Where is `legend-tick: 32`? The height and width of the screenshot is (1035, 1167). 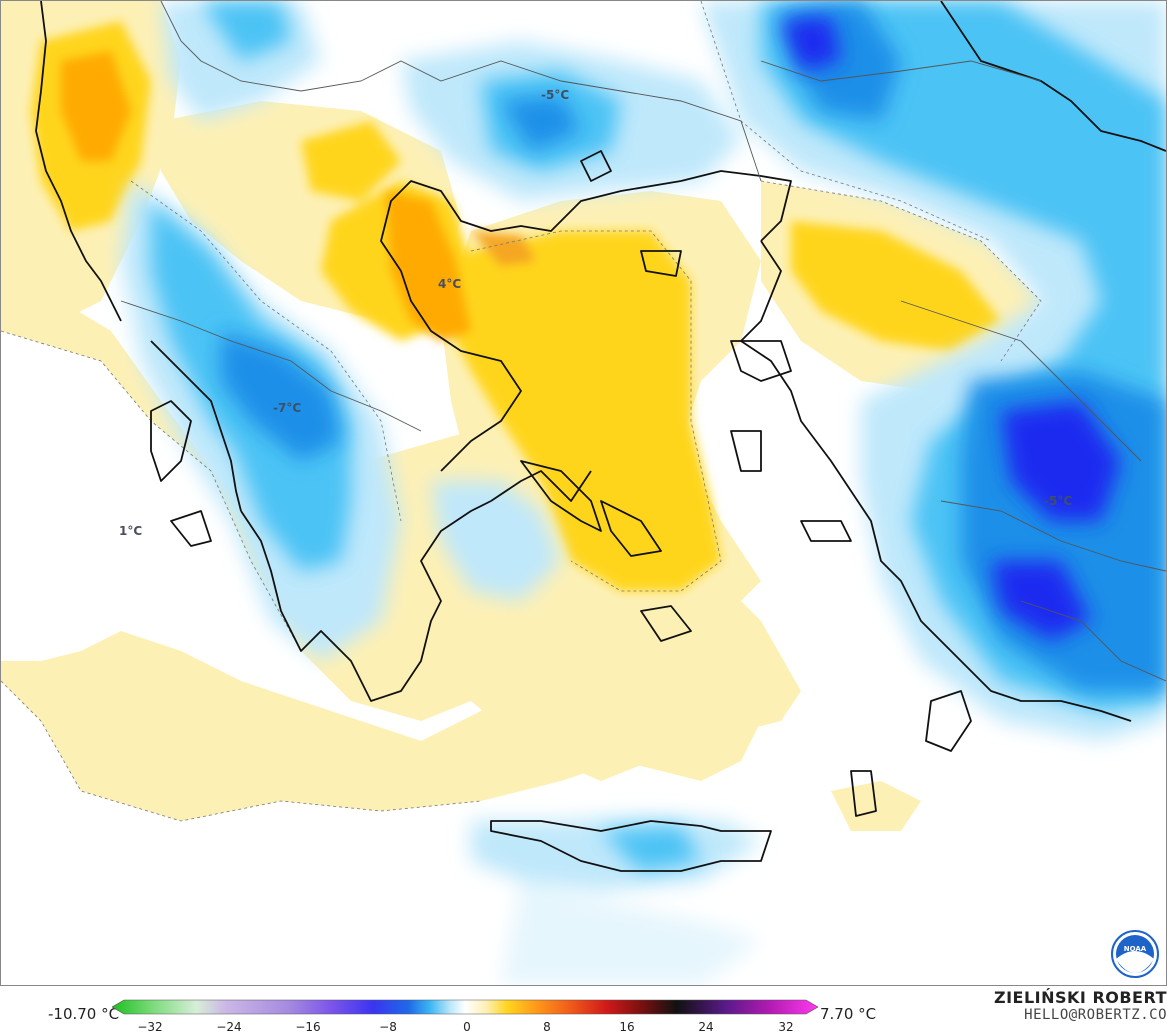
legend-tick: 32 is located at coordinates (786, 1027).